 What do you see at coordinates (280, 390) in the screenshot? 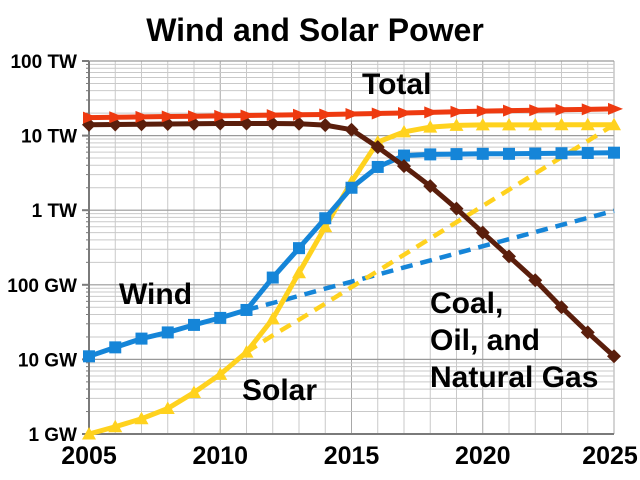
I see `annotation-solar: Solar` at bounding box center [280, 390].